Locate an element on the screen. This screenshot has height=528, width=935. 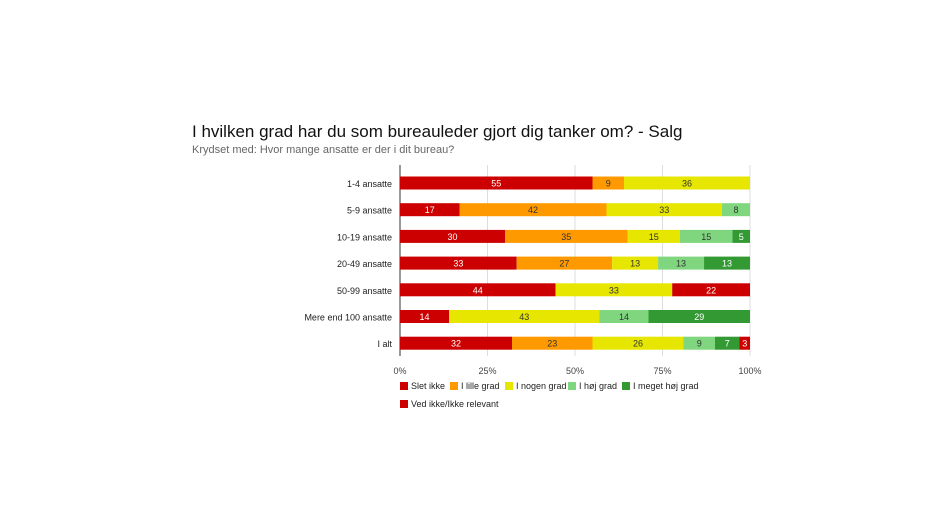
data-label: 30 is located at coordinates (452, 237).